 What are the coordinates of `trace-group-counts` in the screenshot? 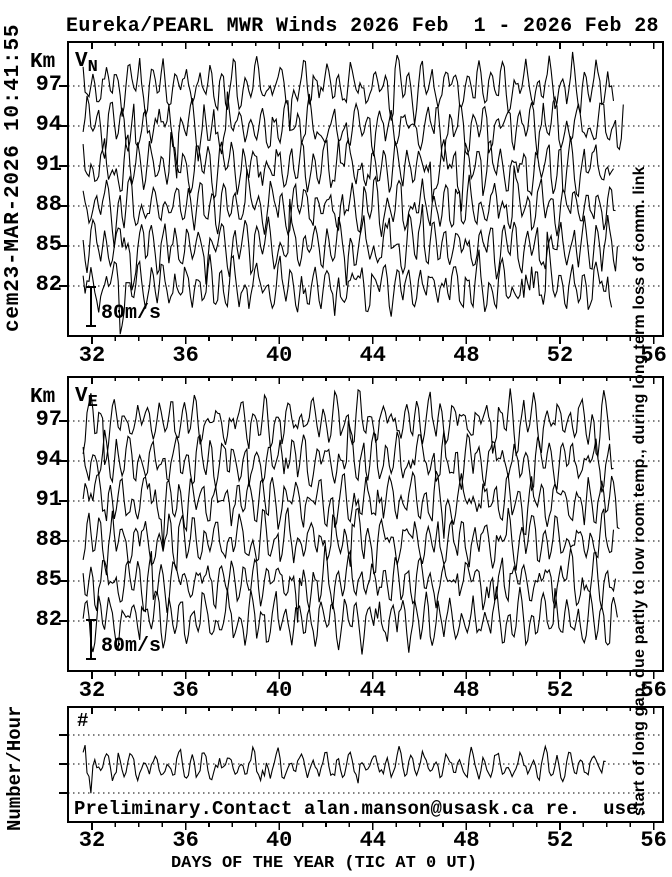 It's located at (344, 769).